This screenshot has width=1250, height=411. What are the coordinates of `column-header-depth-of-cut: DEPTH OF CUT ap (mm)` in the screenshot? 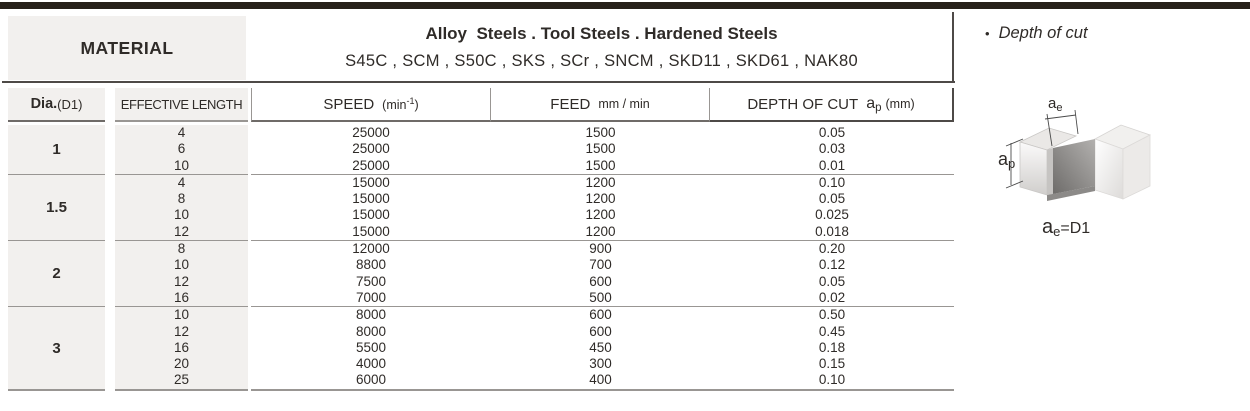 It's located at (832, 105).